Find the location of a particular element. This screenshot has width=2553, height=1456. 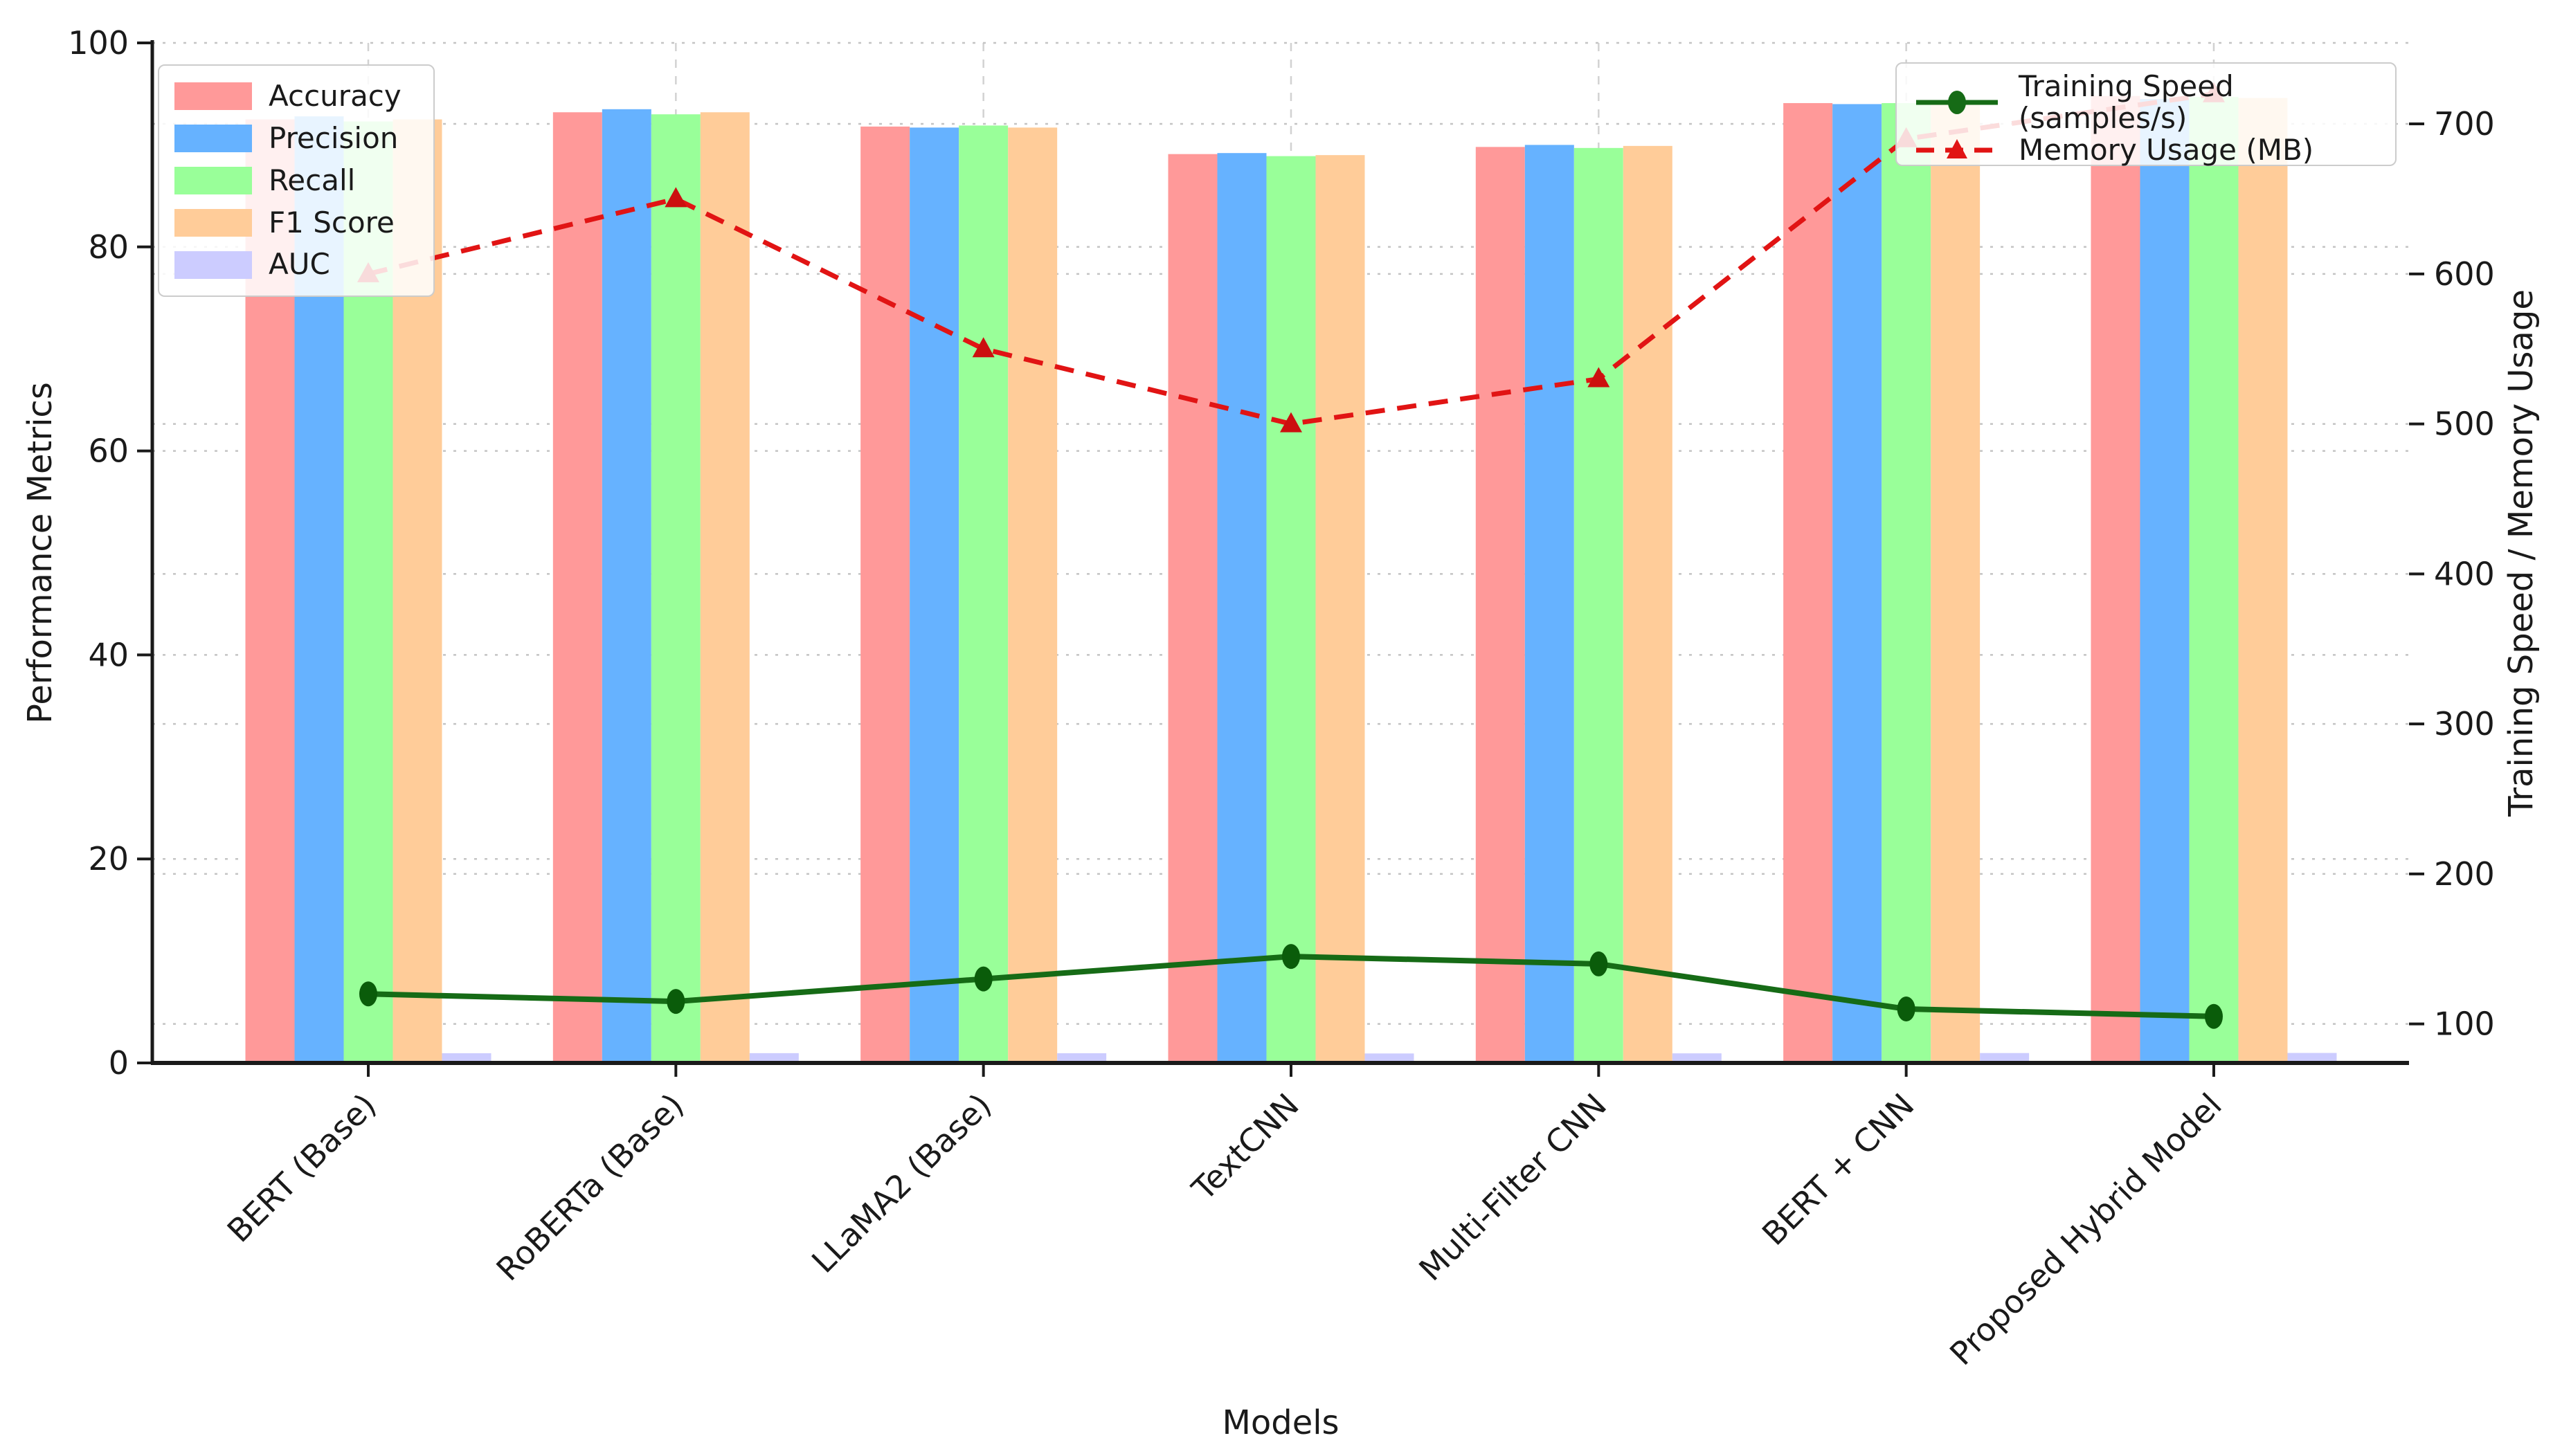

x-tick-label-3: TextCNN is located at coordinates (1245, 1147).